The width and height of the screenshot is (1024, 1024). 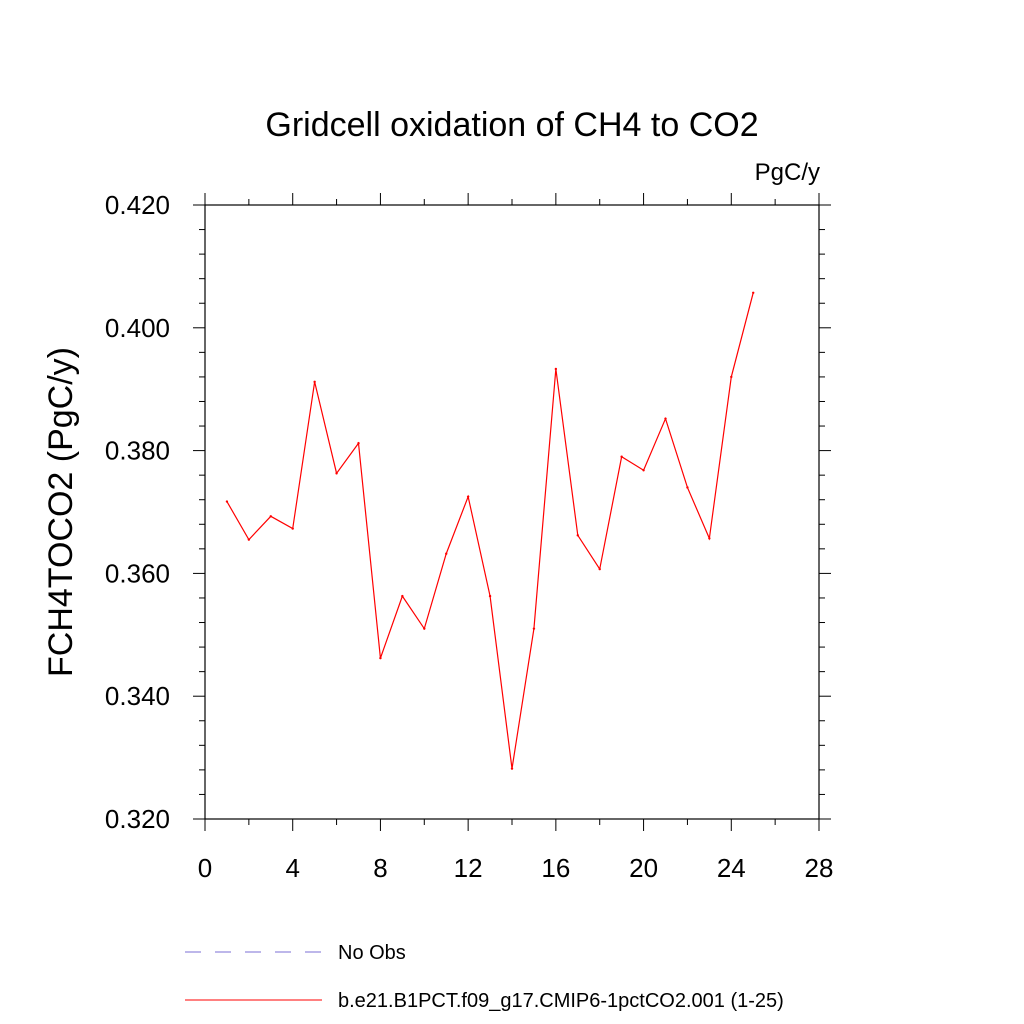 What do you see at coordinates (643, 868) in the screenshot?
I see `x-tick-label: 20` at bounding box center [643, 868].